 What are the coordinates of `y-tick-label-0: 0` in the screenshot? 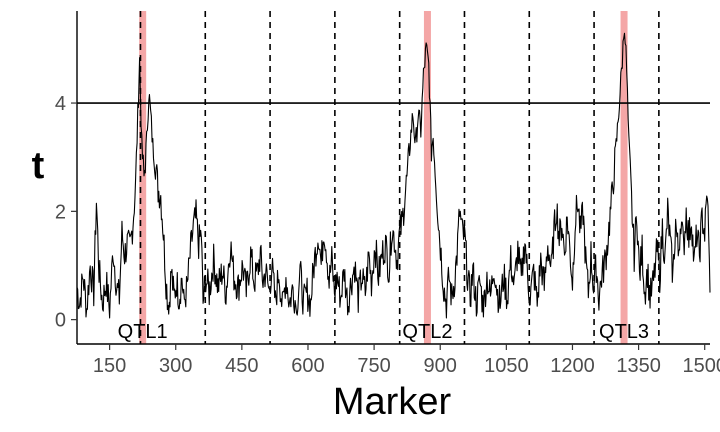 It's located at (60, 321).